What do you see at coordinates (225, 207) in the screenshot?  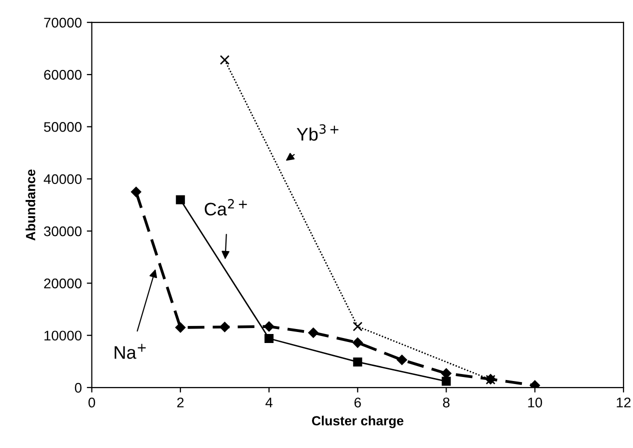 I see `series-label: Ca$^{2+}$` at bounding box center [225, 207].